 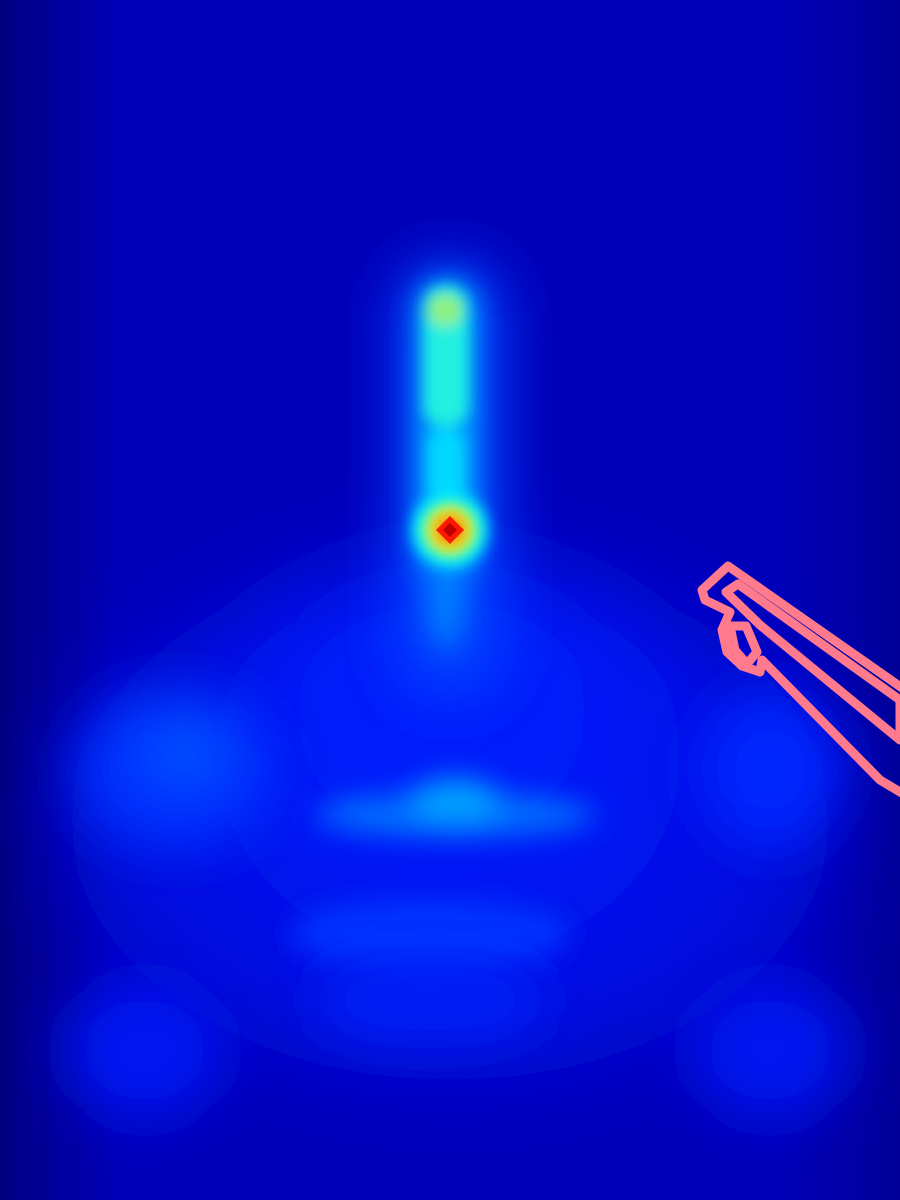 What do you see at coordinates (430, 1000) in the screenshot?
I see `lower-center-glow` at bounding box center [430, 1000].